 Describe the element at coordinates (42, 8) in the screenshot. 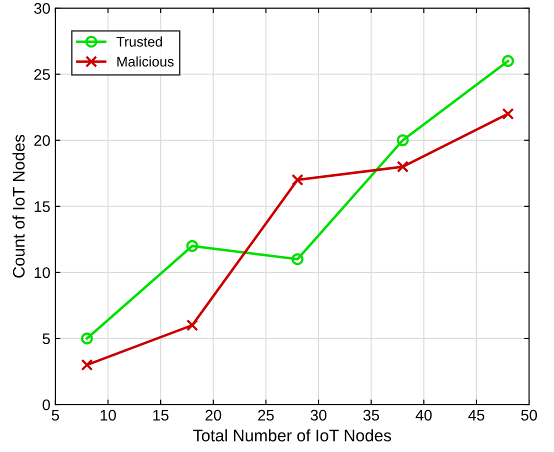

I see `y-tick-label: 30` at that location.